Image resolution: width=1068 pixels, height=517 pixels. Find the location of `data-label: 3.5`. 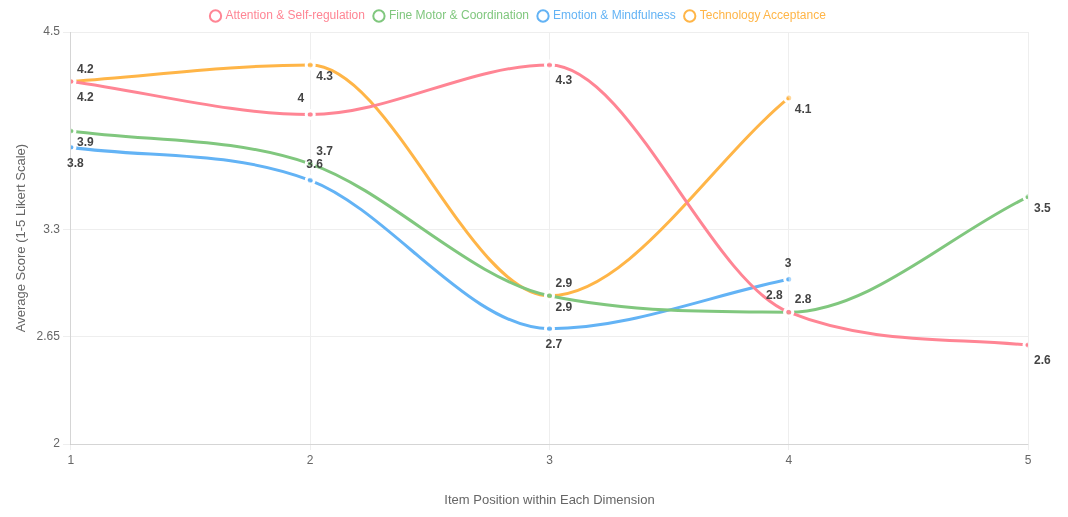

data-label: 3.5 is located at coordinates (1043, 208).